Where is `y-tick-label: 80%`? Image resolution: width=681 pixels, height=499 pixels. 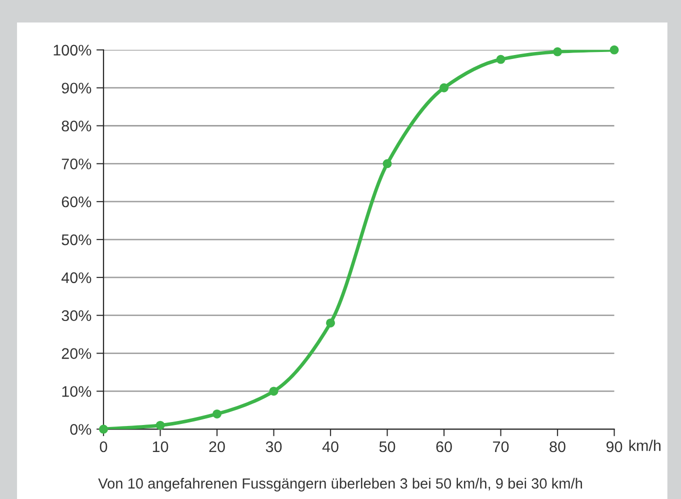
y-tick-label: 80% is located at coordinates (77, 126).